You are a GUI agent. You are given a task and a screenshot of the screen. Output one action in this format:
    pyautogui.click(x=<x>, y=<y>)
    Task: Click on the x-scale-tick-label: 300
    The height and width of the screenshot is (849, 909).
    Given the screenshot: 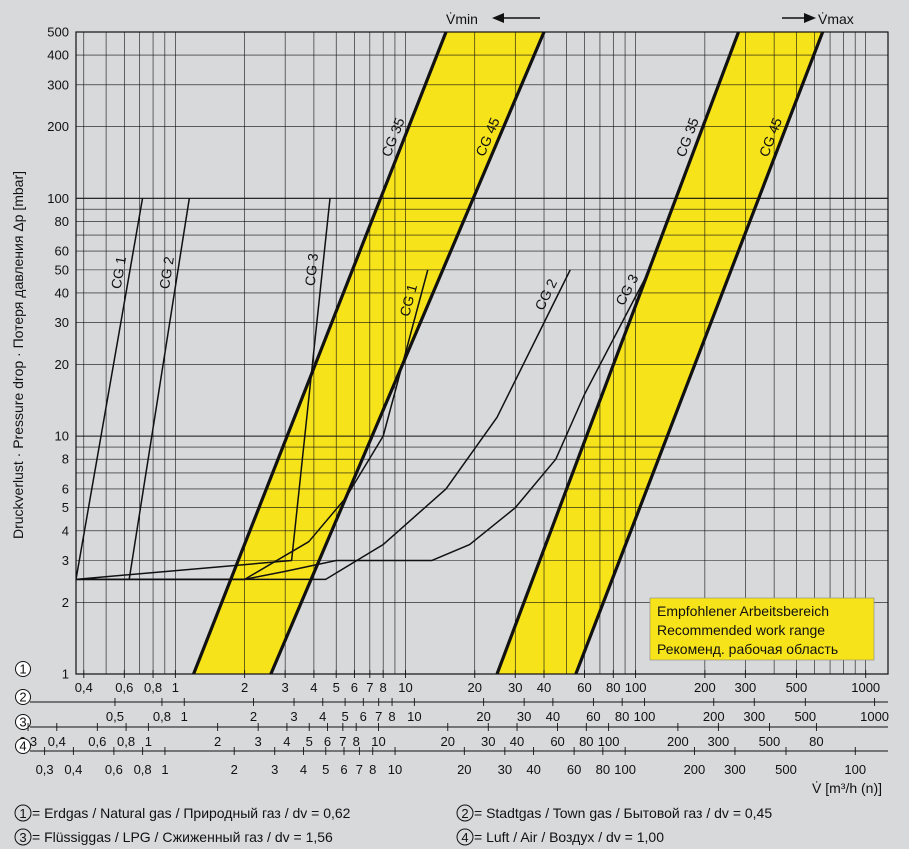 What is the action you would take?
    pyautogui.click(x=746, y=687)
    